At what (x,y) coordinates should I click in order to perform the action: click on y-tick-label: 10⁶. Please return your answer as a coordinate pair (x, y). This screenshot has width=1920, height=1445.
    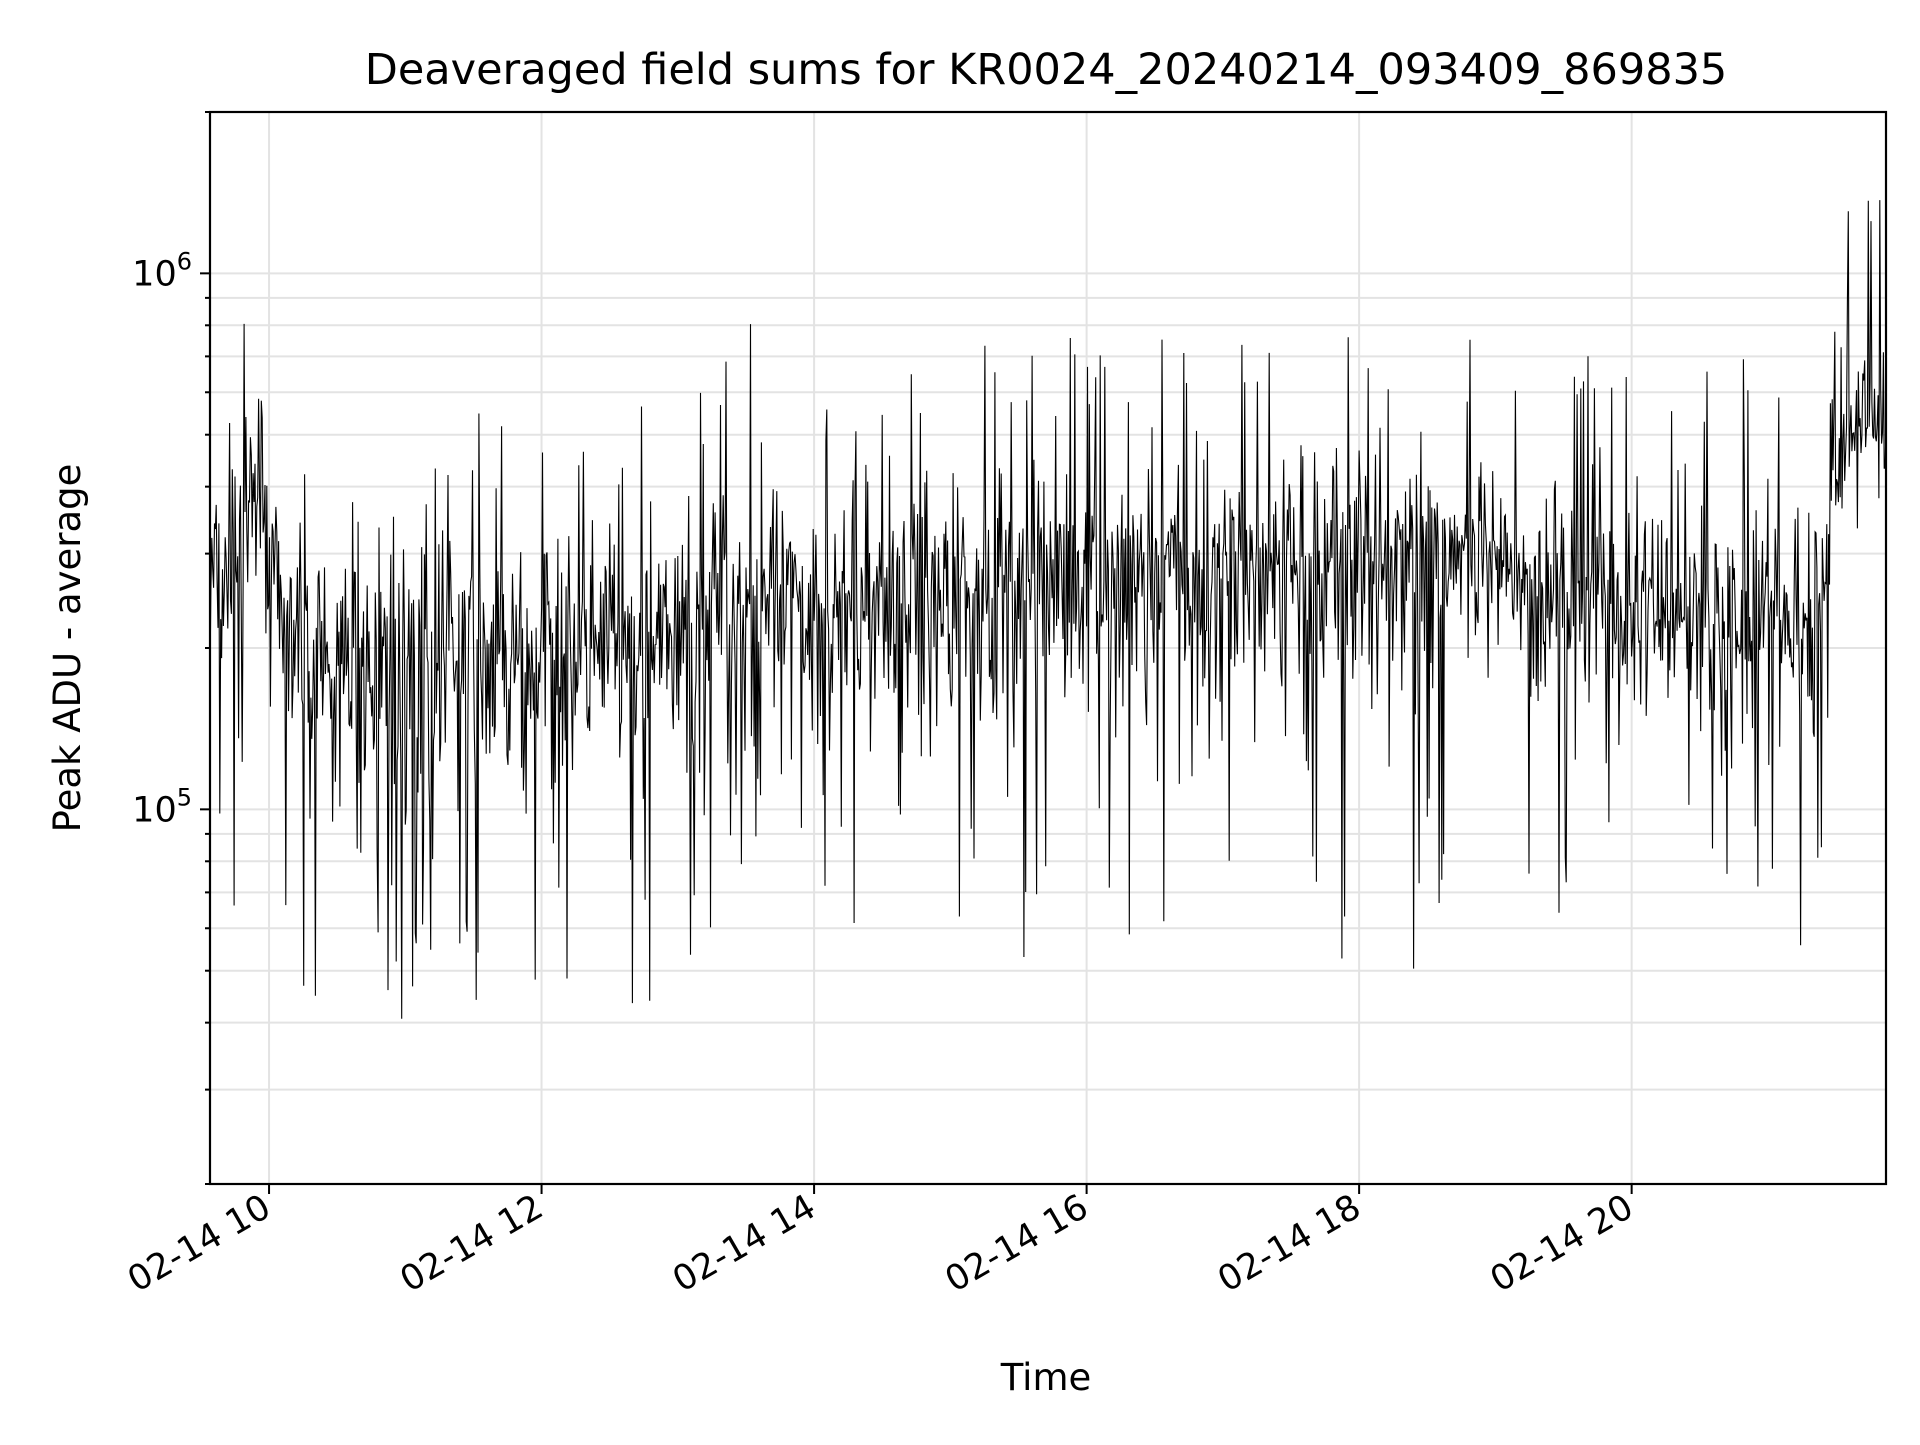
    Looking at the image, I should click on (162, 270).